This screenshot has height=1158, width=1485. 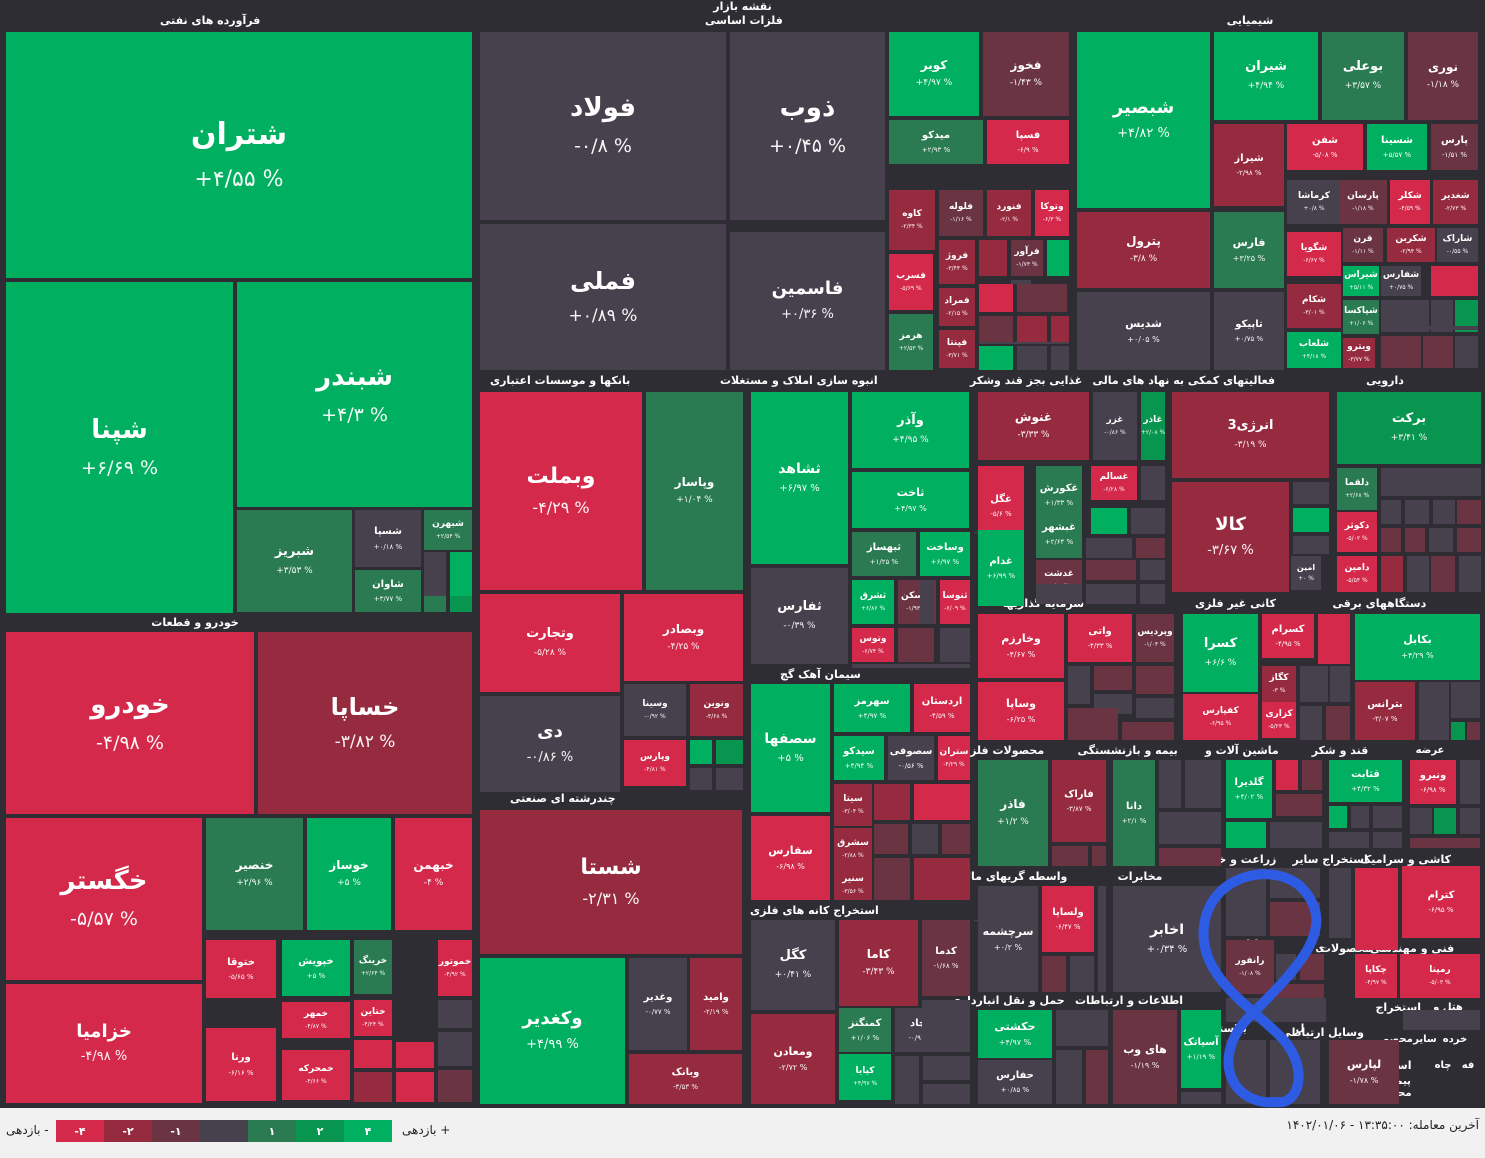 I want to click on stock-tile: وآذر +۴/۹۵ %, so click(x=910, y=430).